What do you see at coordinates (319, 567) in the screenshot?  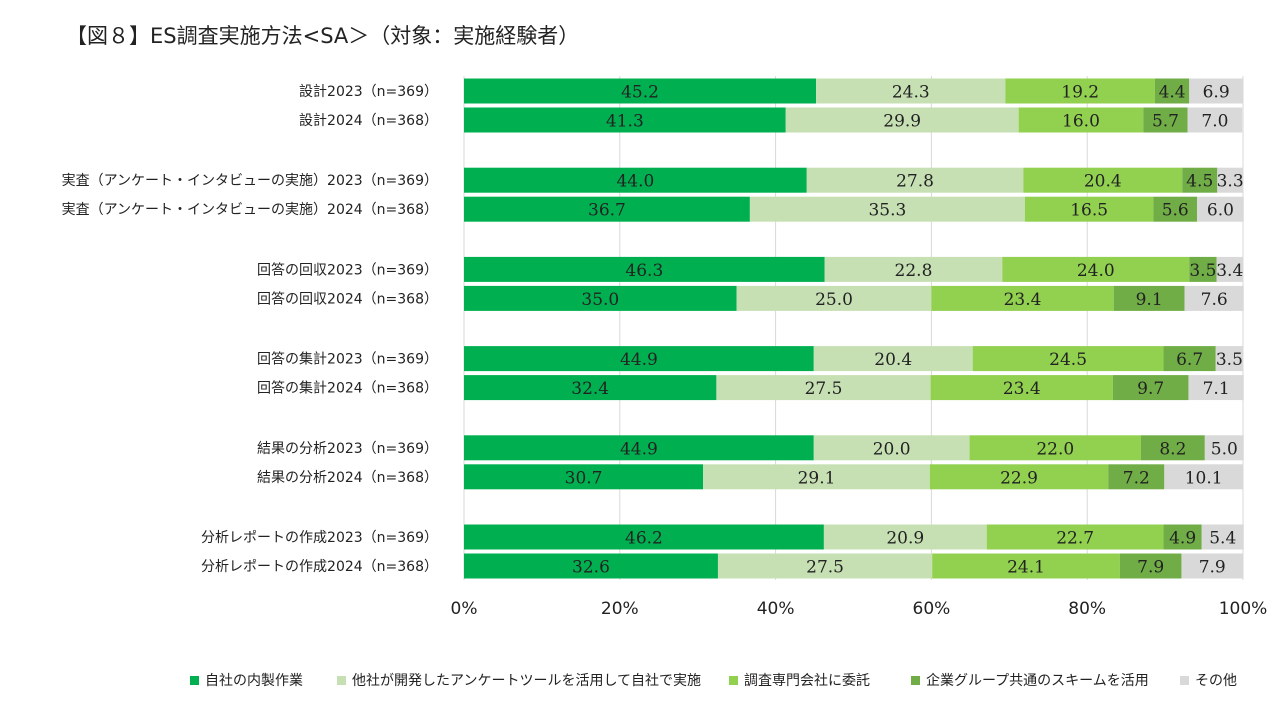 I see `category-label: 分析レポートの作成2024（n=368）` at bounding box center [319, 567].